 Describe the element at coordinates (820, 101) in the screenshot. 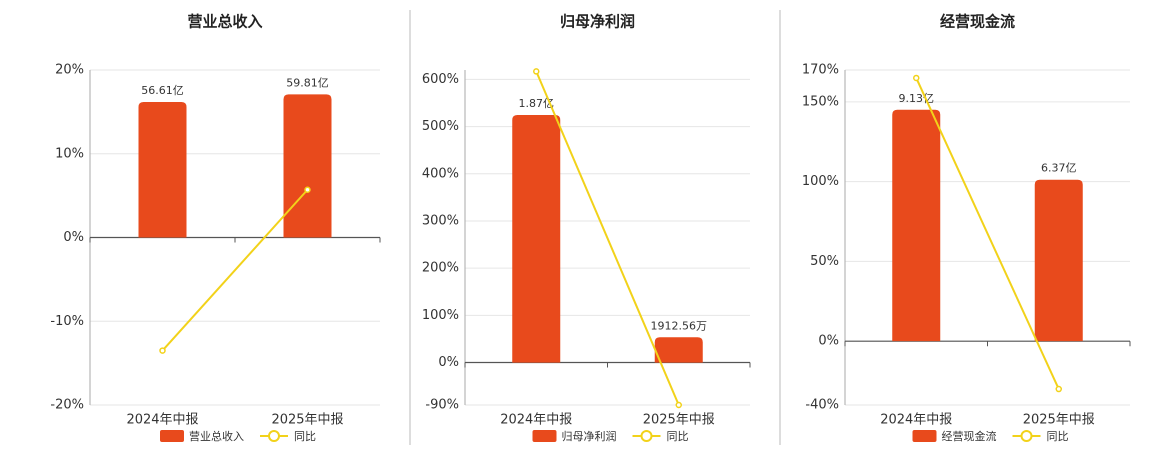

I see `y-tick-label: 150%` at that location.